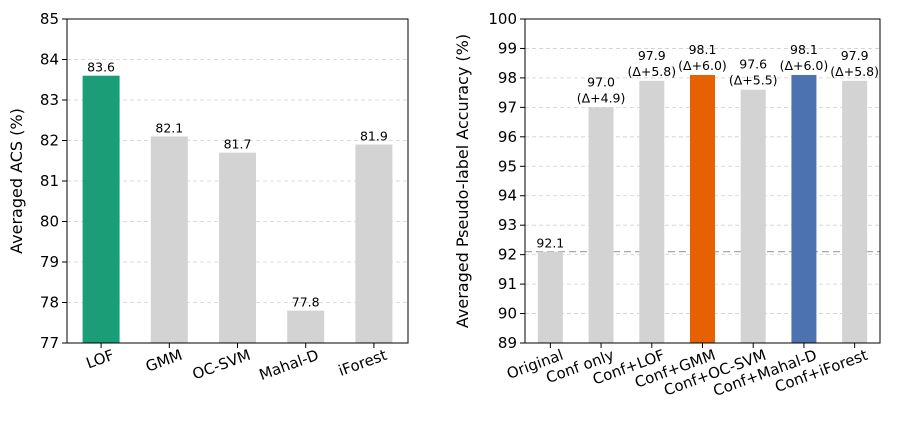 This screenshot has width=897, height=440. What do you see at coordinates (507, 78) in the screenshot?
I see `y-tick-label: 98` at bounding box center [507, 78].